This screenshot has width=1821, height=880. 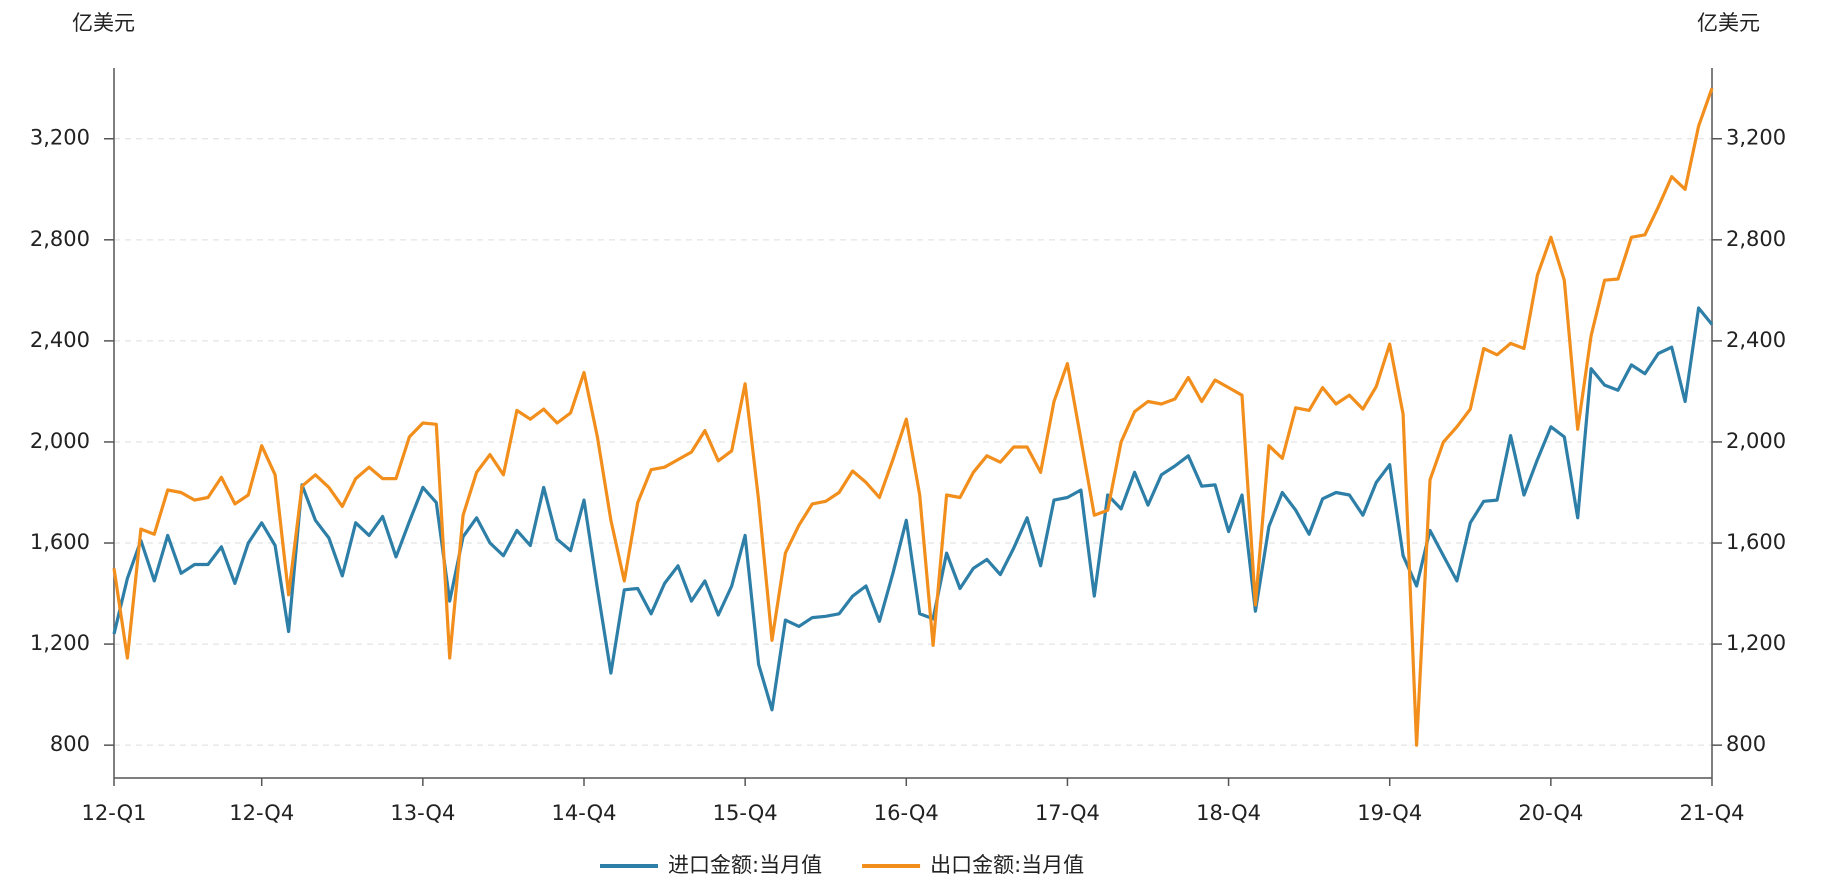 What do you see at coordinates (1712, 813) in the screenshot?
I see `x-tick-label: 21-Q4` at bounding box center [1712, 813].